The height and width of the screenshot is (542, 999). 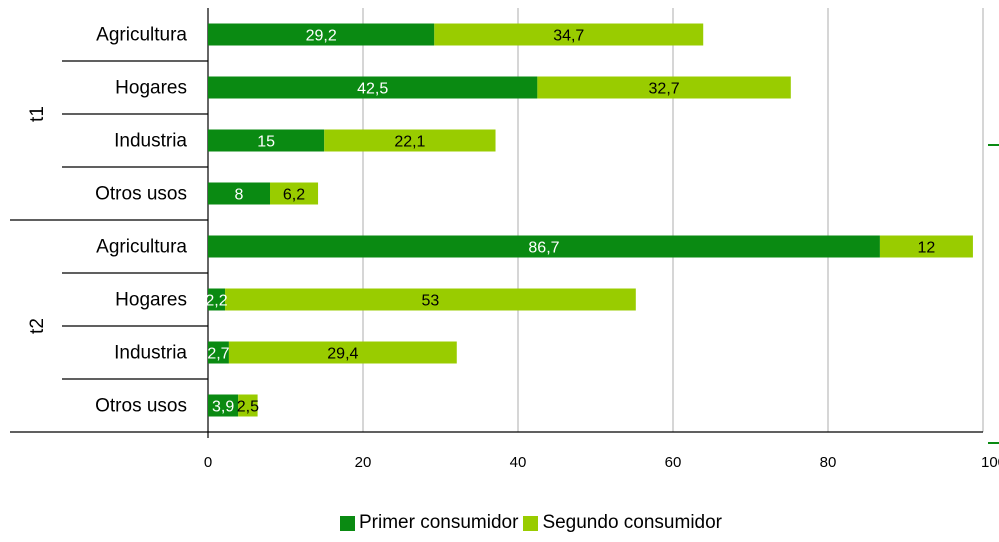 I want to click on legend-swatch-primer, so click(x=347, y=523).